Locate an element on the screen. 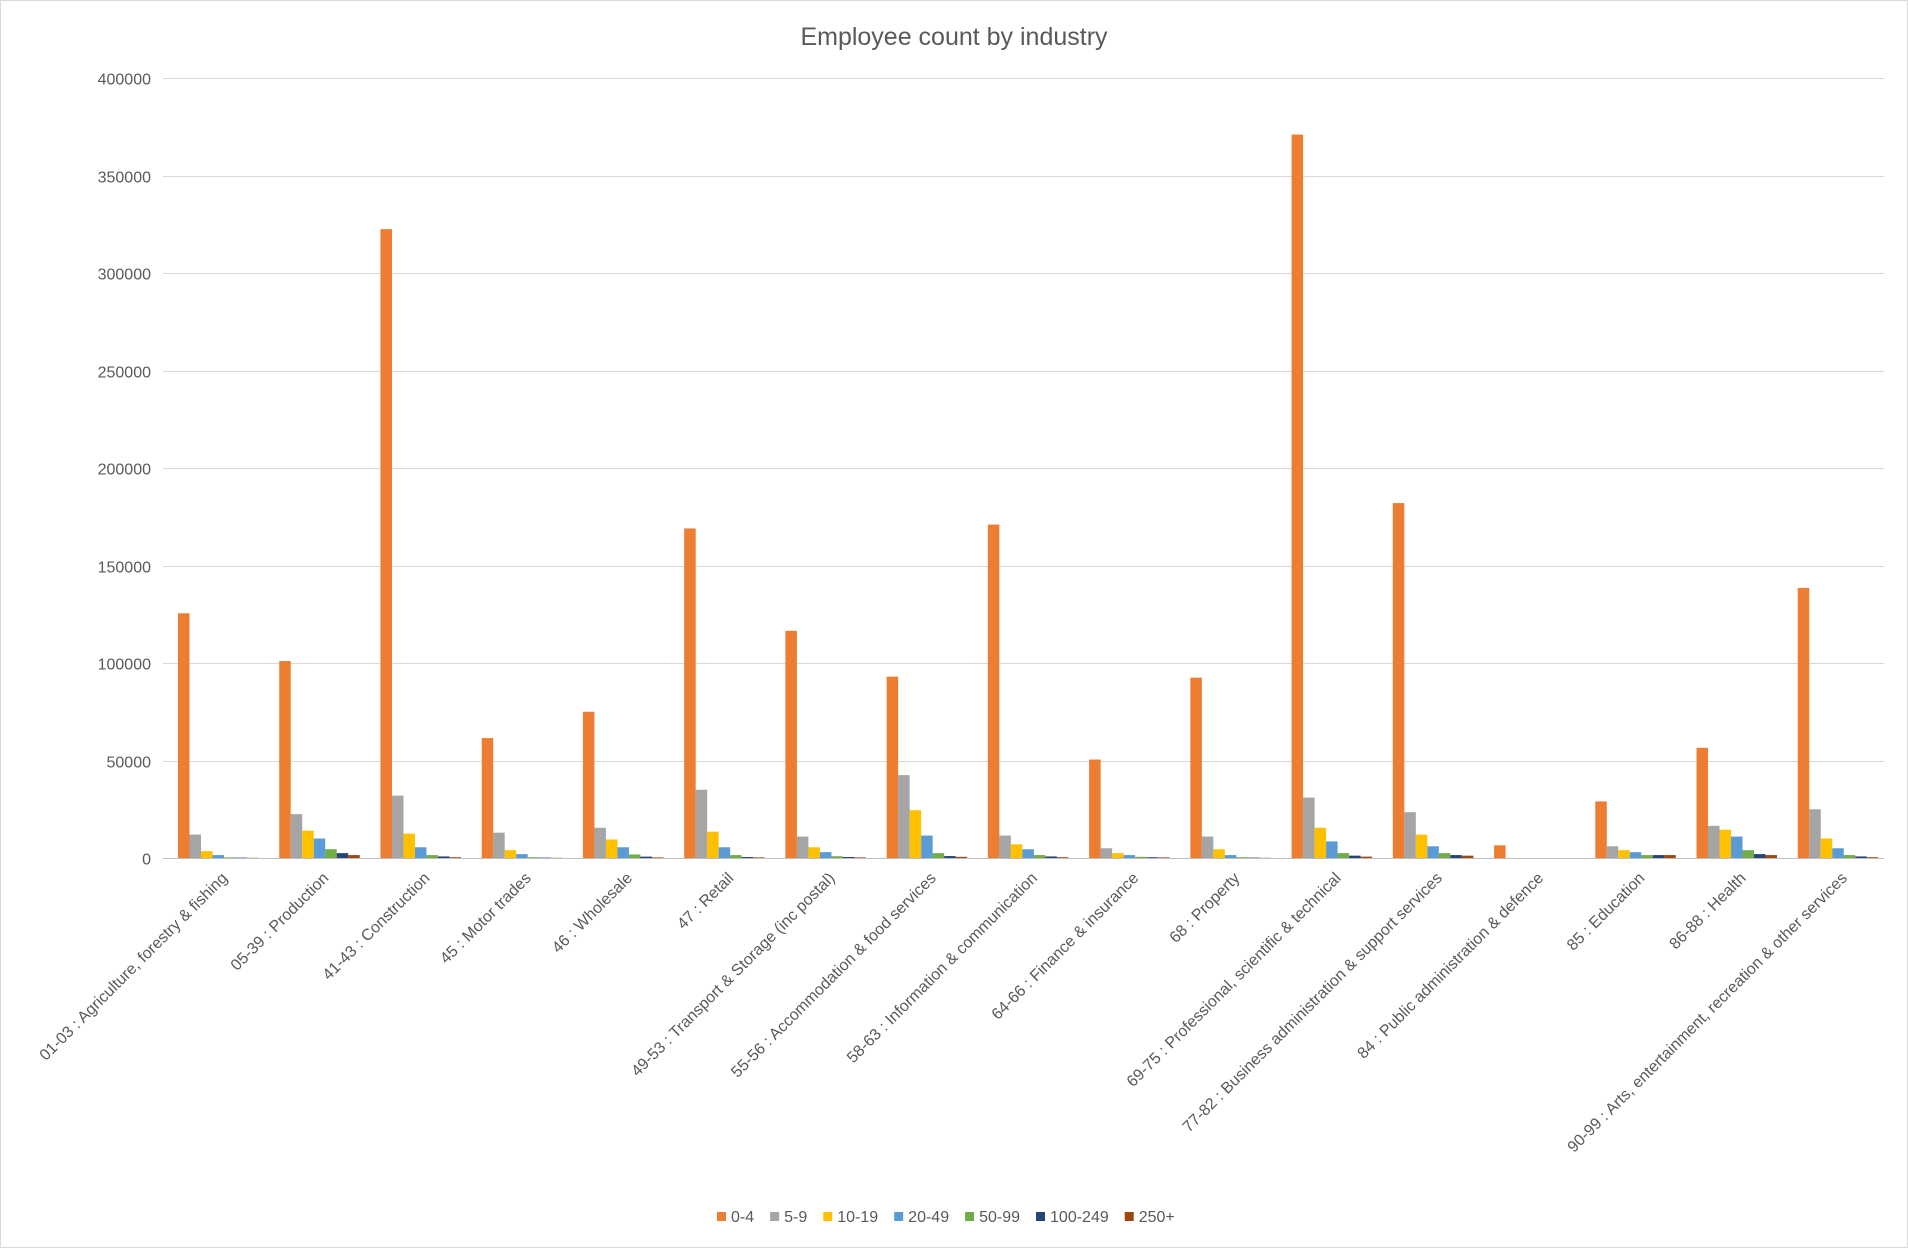 The width and height of the screenshot is (1908, 1248). x-tick-label: 41-43 : Construction is located at coordinates (377, 927).